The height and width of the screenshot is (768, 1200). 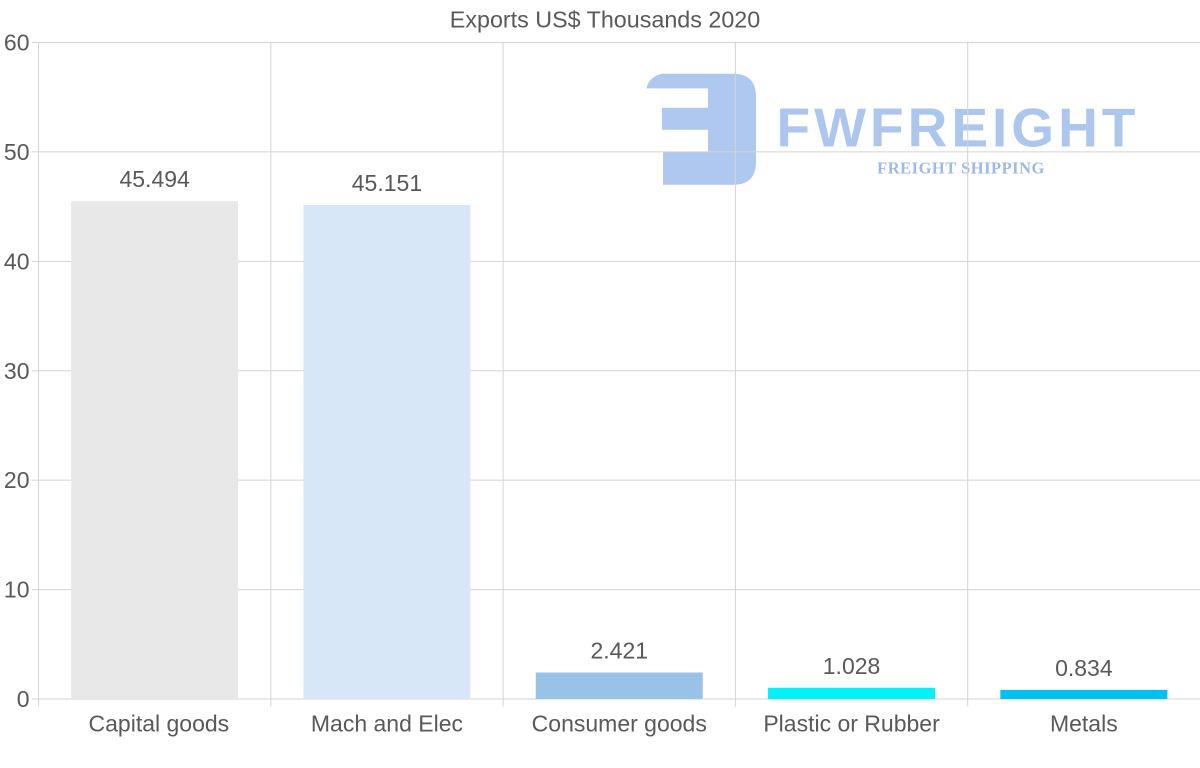 I want to click on svg-text: 0.834, so click(x=1084, y=668).